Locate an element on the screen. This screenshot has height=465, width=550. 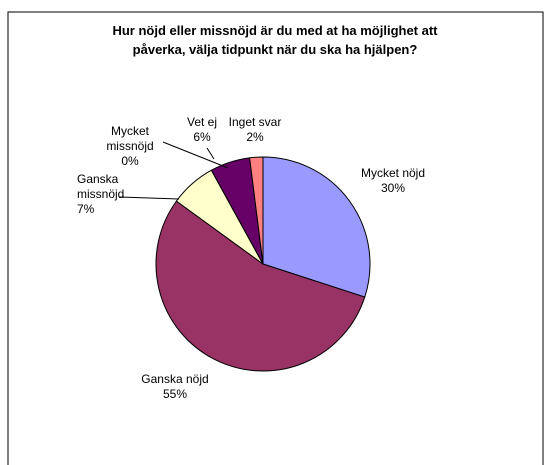
slice-label: Mycket missnöjd is located at coordinates (129, 138).